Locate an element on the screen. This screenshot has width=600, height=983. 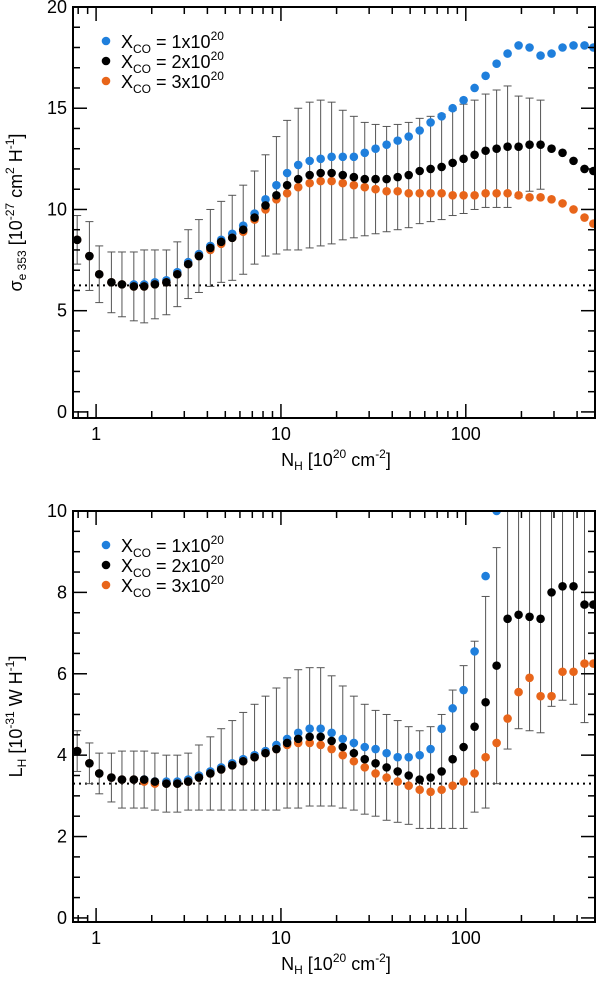
x-tick-label: 1 is located at coordinates (96, 938).